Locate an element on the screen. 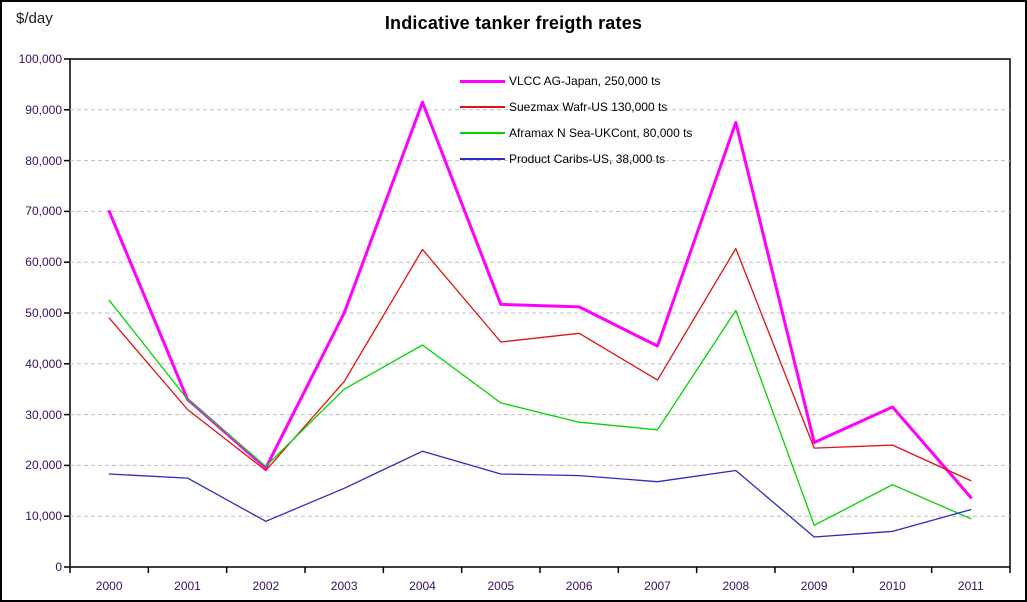 This screenshot has height=602, width=1027. x-axis-tick-label: 2010 is located at coordinates (892, 586).